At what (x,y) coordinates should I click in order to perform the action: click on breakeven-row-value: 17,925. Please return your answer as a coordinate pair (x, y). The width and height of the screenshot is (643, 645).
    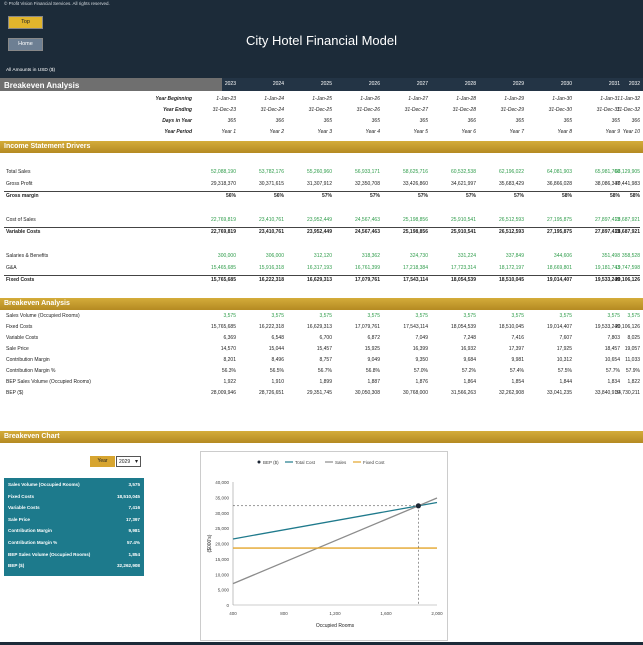
    Looking at the image, I should click on (564, 349).